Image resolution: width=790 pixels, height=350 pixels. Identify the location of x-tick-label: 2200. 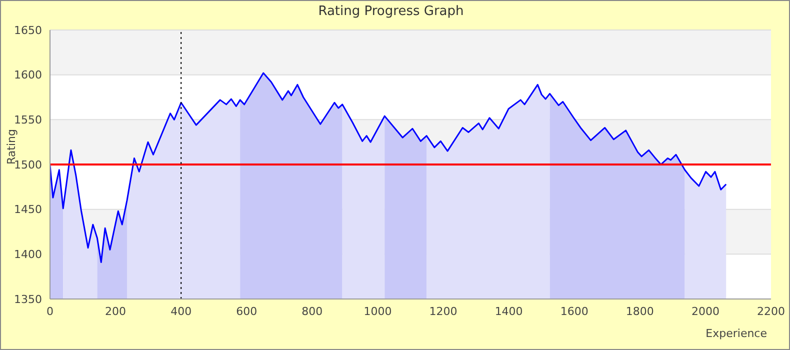
(771, 311).